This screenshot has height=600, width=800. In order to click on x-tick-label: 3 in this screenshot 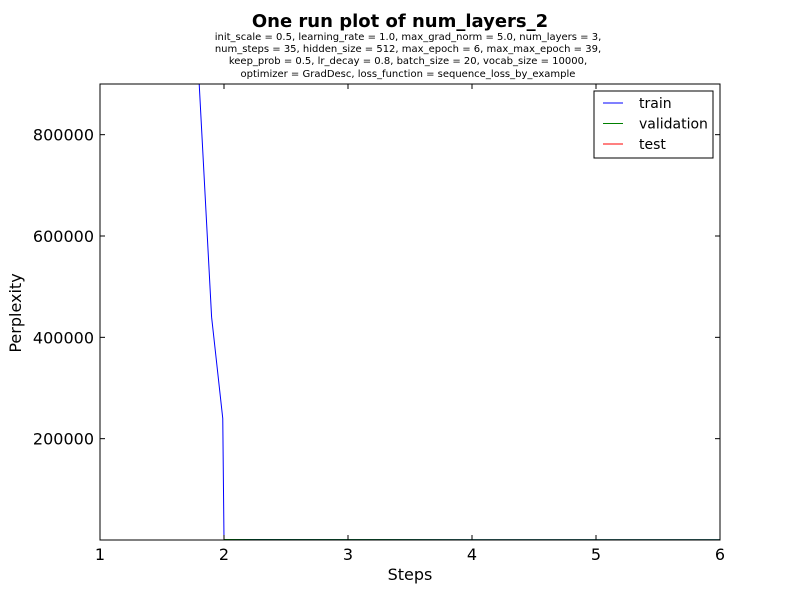, I will do `click(348, 554)`.